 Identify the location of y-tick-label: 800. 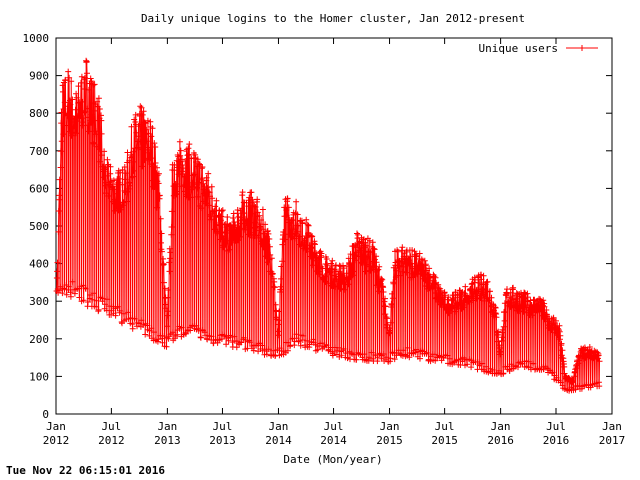
(39, 113).